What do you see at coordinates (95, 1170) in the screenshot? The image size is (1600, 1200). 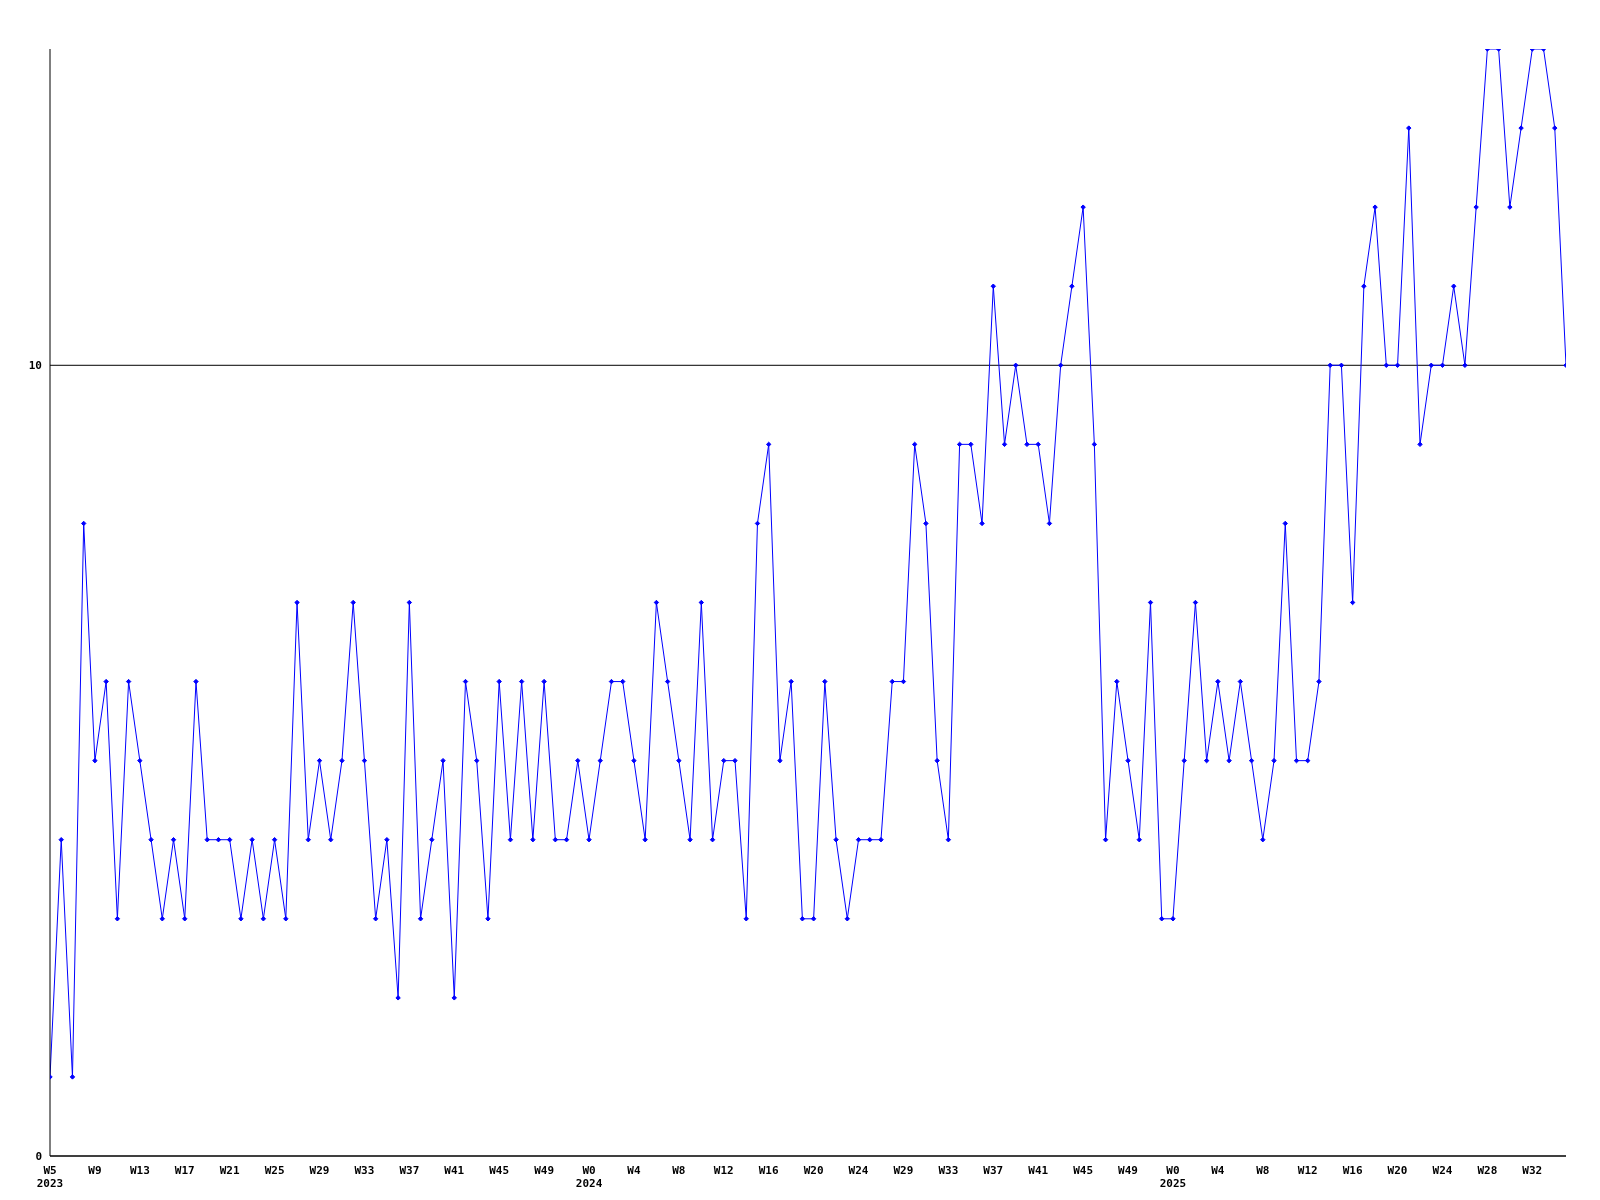 I see `x-tick-label: W9` at bounding box center [95, 1170].